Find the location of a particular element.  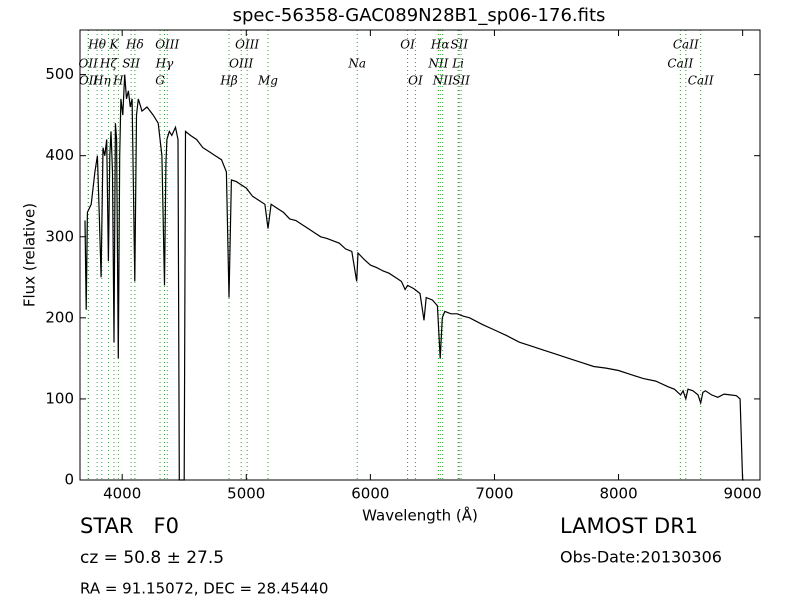

x-tick-label: 5000 is located at coordinates (246, 494).